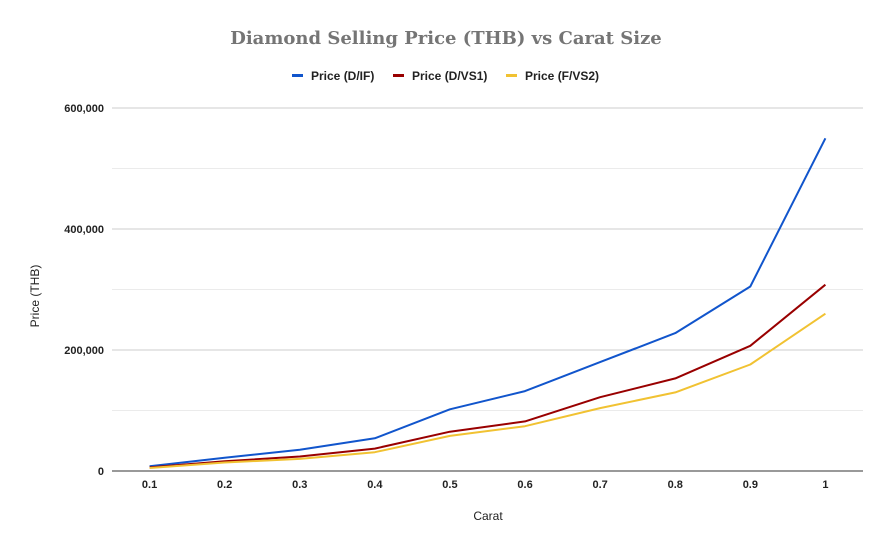  I want to click on x-tick-label: 0.3, so click(299, 485).